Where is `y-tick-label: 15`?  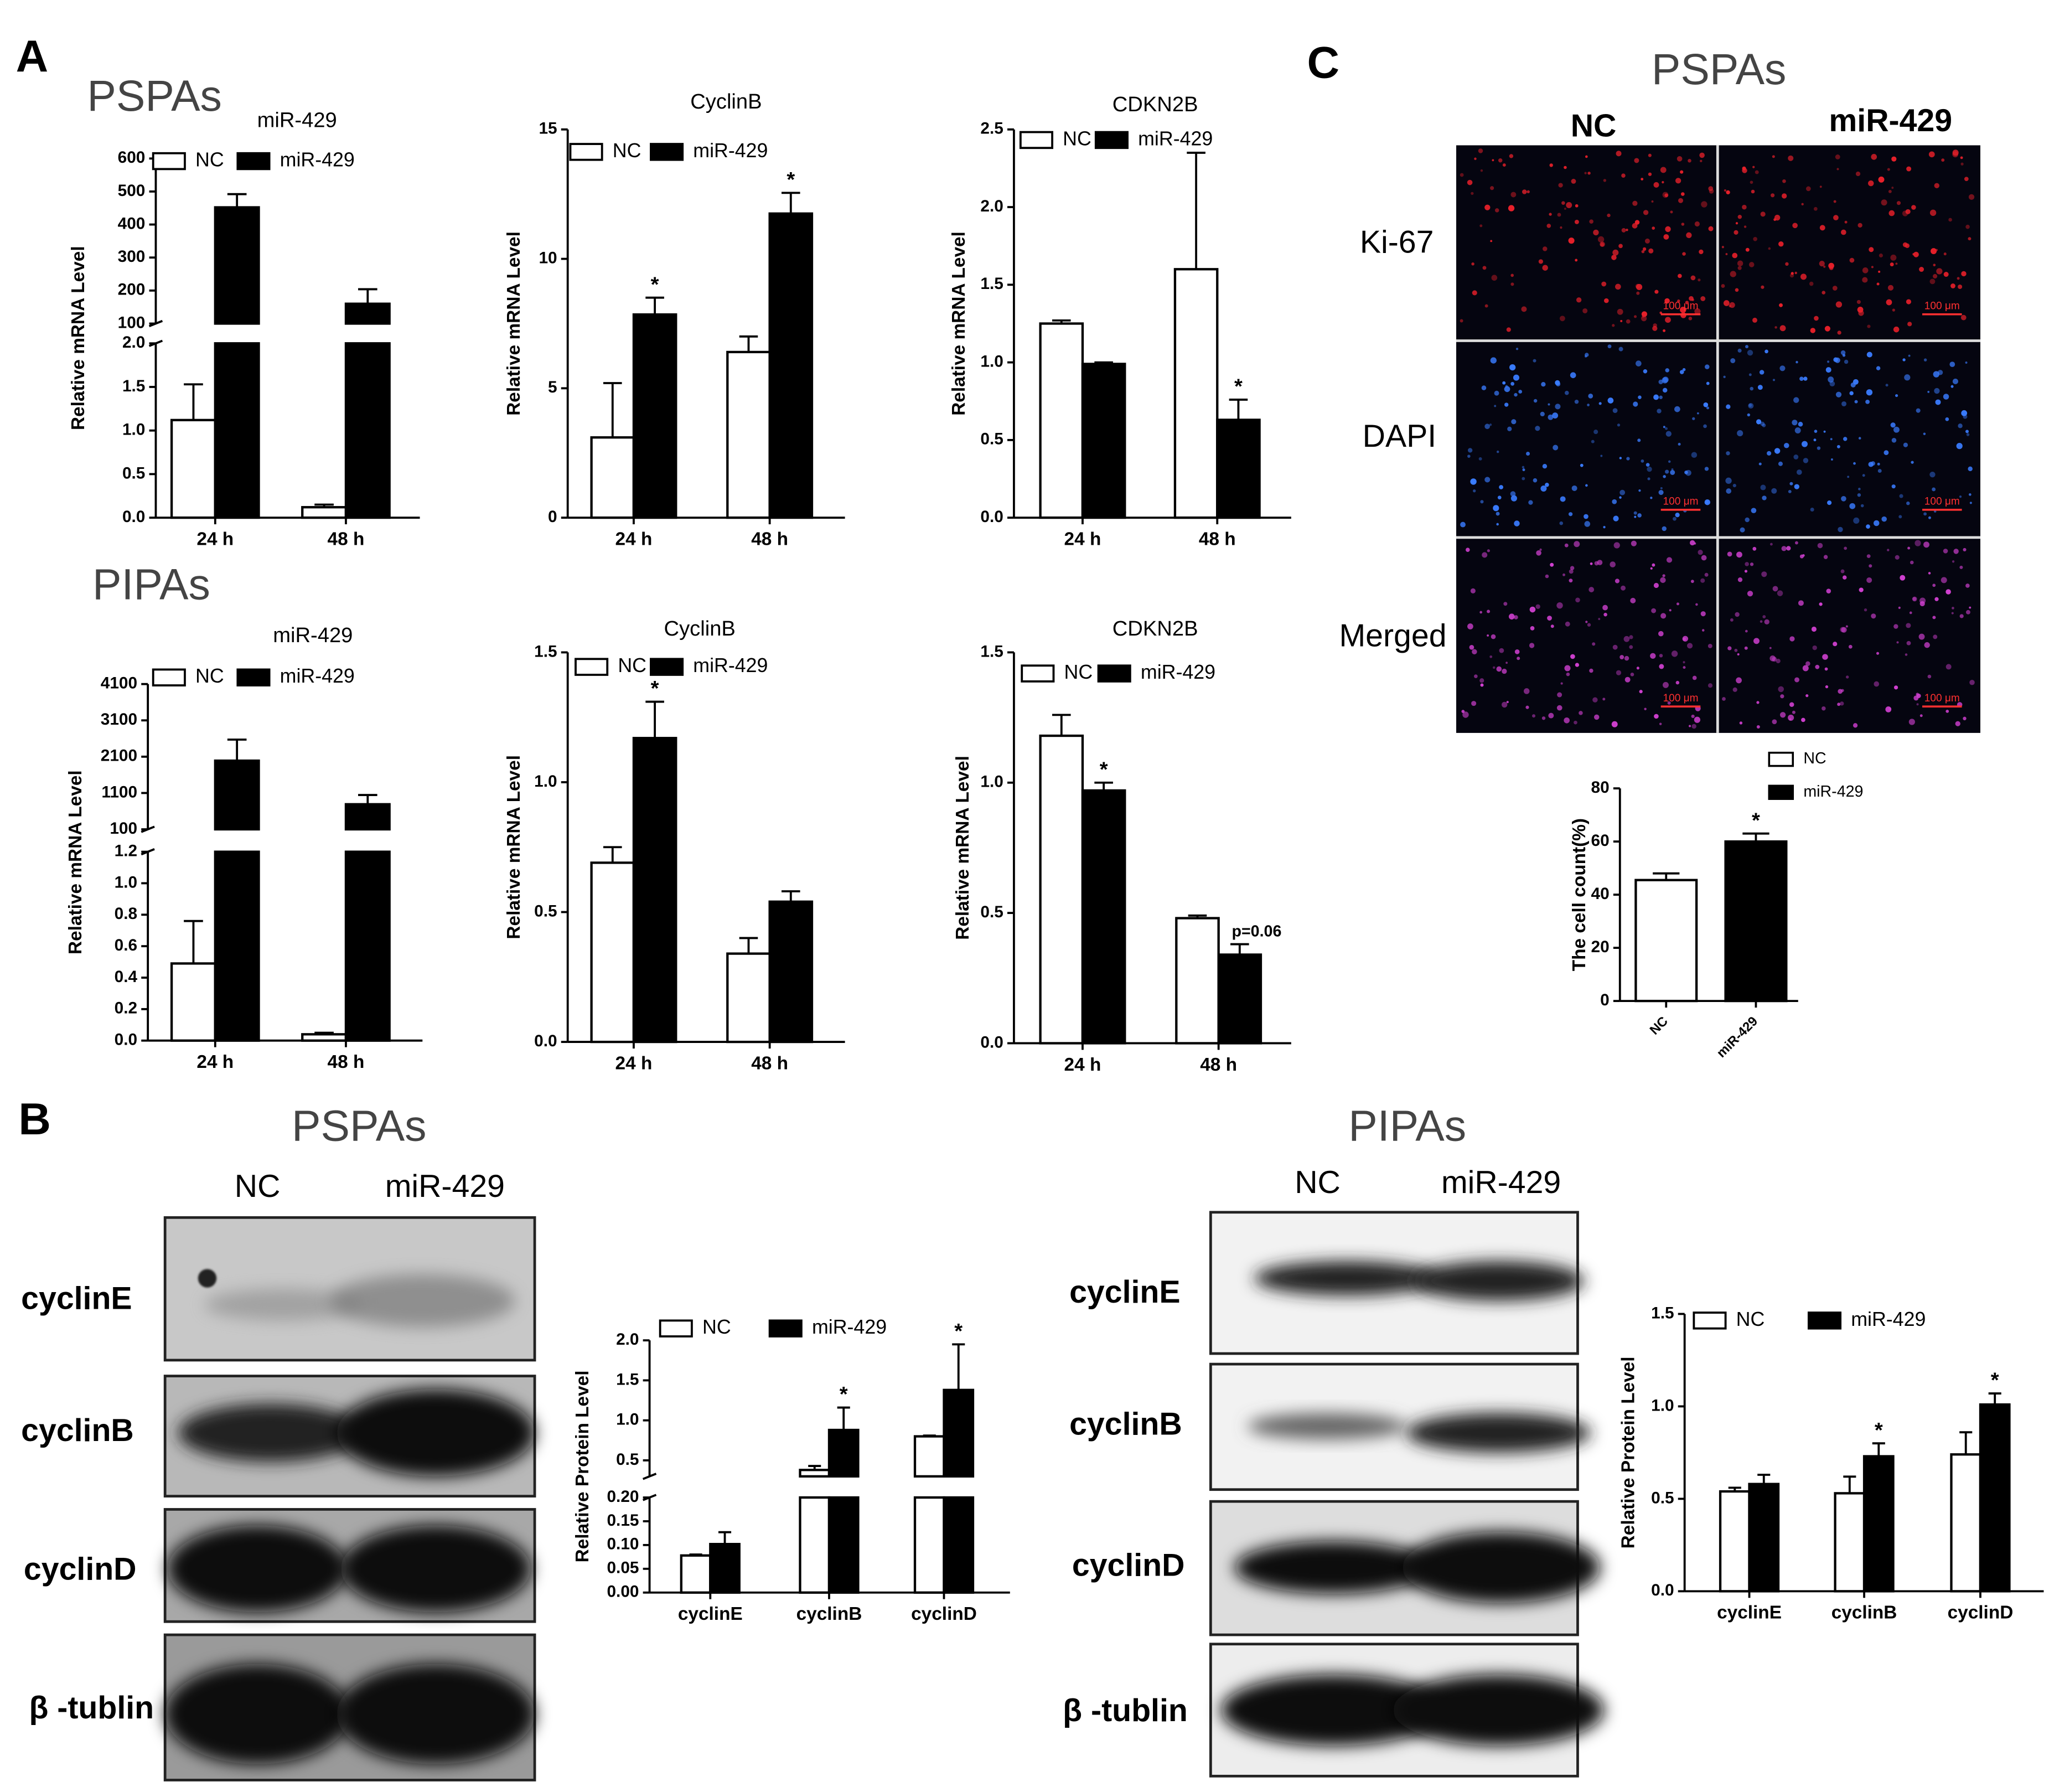
y-tick-label: 15 is located at coordinates (548, 129).